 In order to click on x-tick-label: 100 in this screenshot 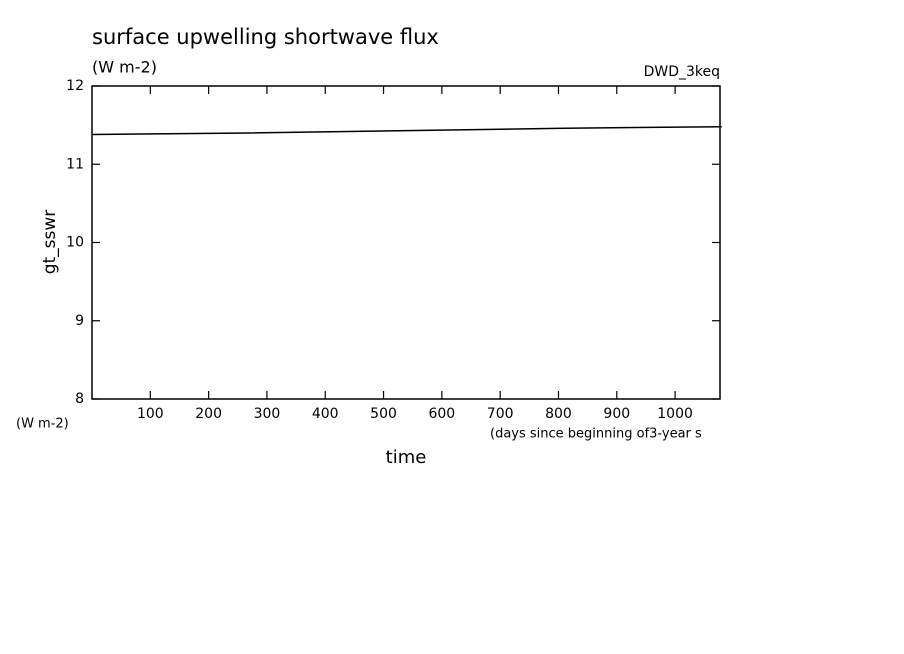, I will do `click(150, 414)`.